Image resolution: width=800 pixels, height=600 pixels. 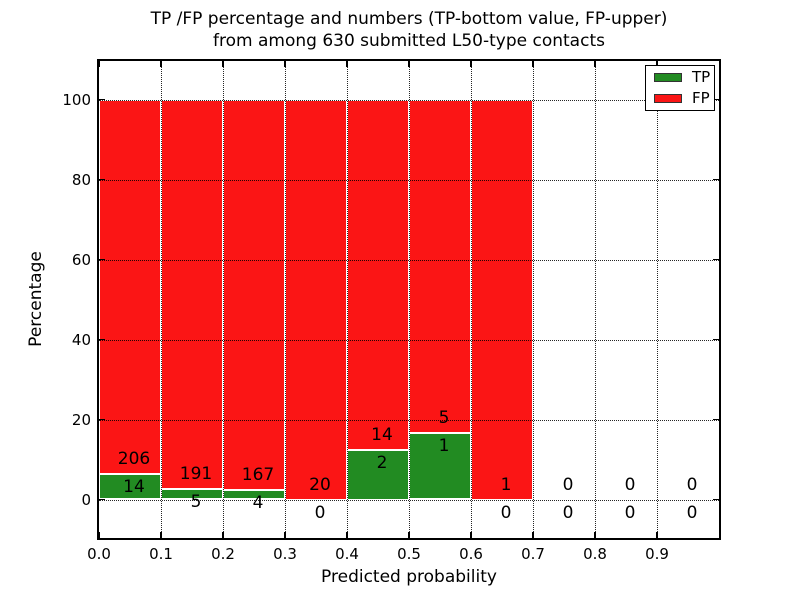 I want to click on x-tick-label: 0.4, so click(x=347, y=554).